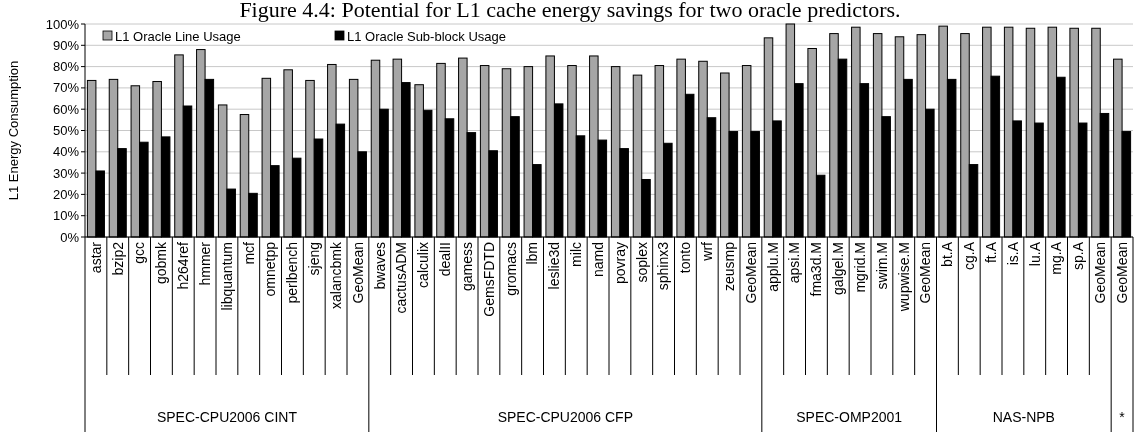  Describe the element at coordinates (1034, 254) in the screenshot. I see `x-tick-label: lu.A` at that location.